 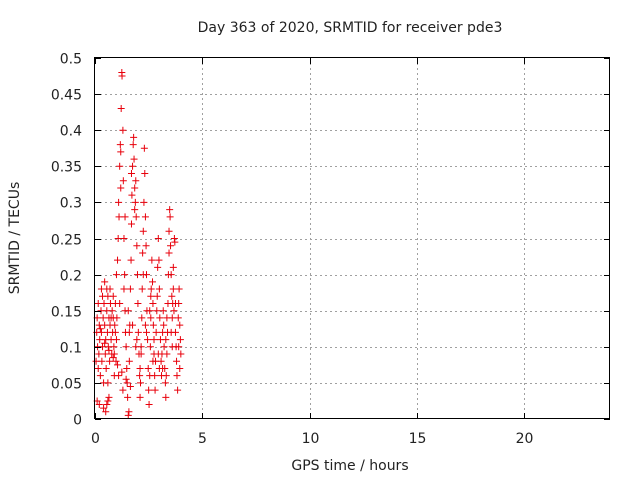 What do you see at coordinates (202, 439) in the screenshot?
I see `x-tick-label: 5` at bounding box center [202, 439].